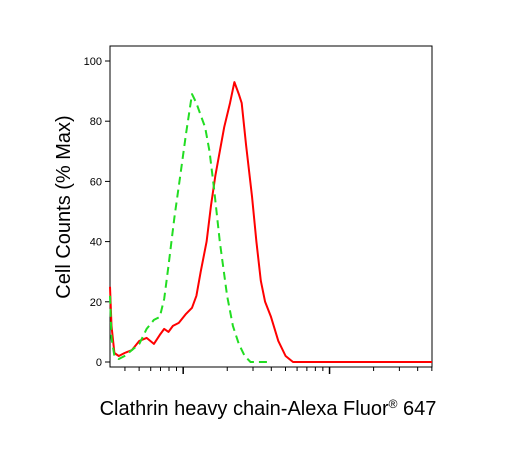 The image size is (527, 451). I want to click on y-tick-label: 40, so click(96, 243).